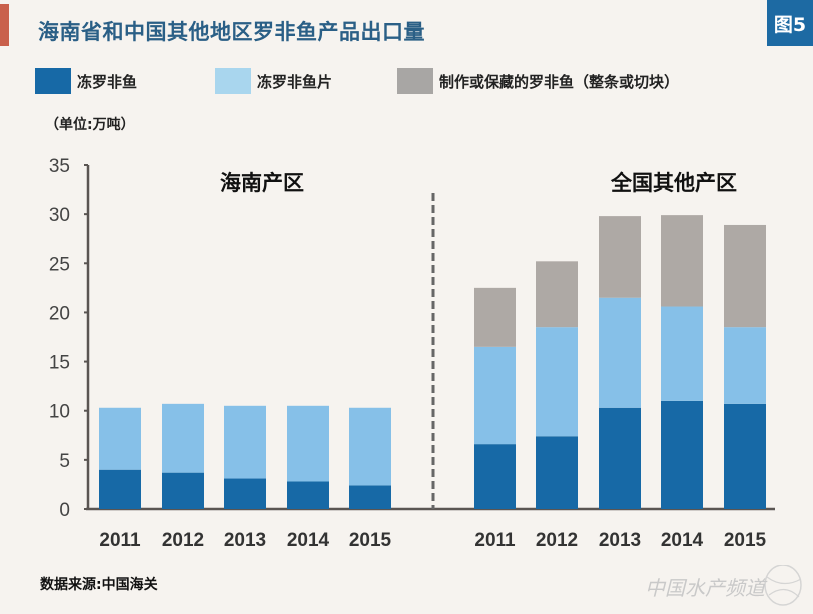 The width and height of the screenshot is (813, 614). Describe the element at coordinates (64, 461) in the screenshot. I see `y-tick-label: 5` at that location.